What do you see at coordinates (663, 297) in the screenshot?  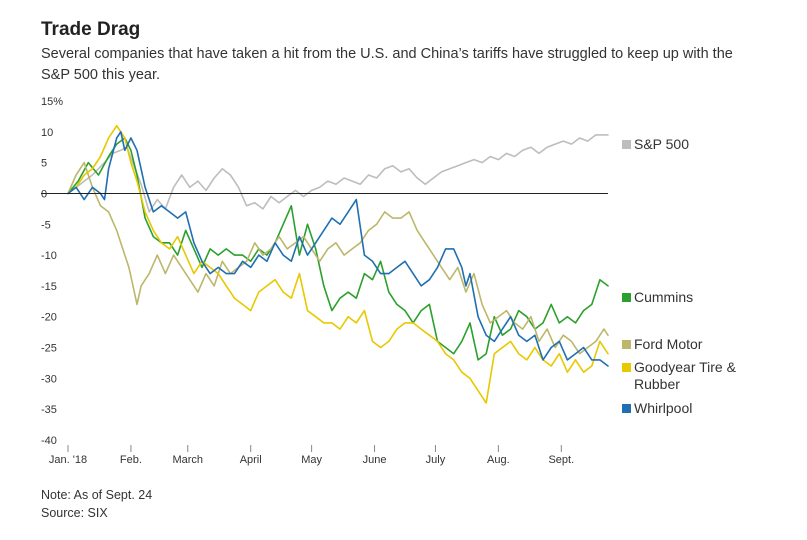 I see `legend-label-cummins: Cummins` at bounding box center [663, 297].